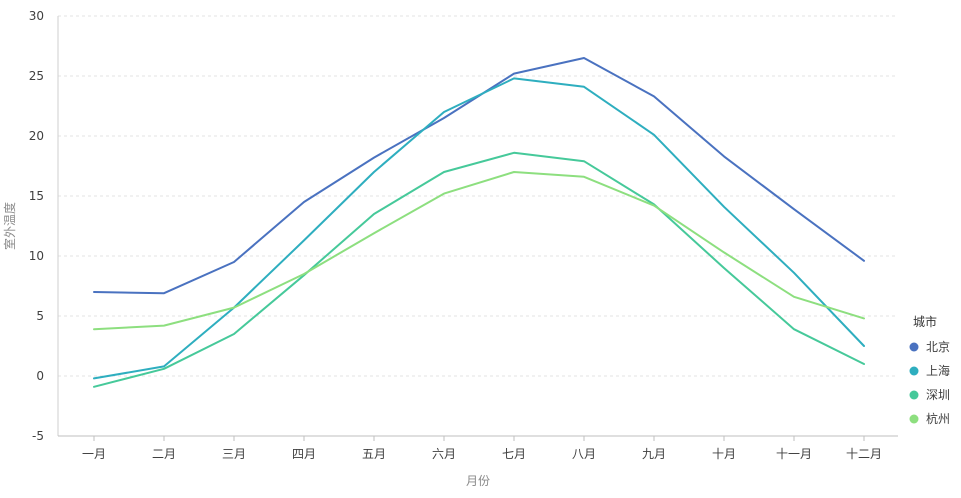 The image size is (961, 498). What do you see at coordinates (374, 454) in the screenshot?
I see `x-tick-label: 五月` at bounding box center [374, 454].